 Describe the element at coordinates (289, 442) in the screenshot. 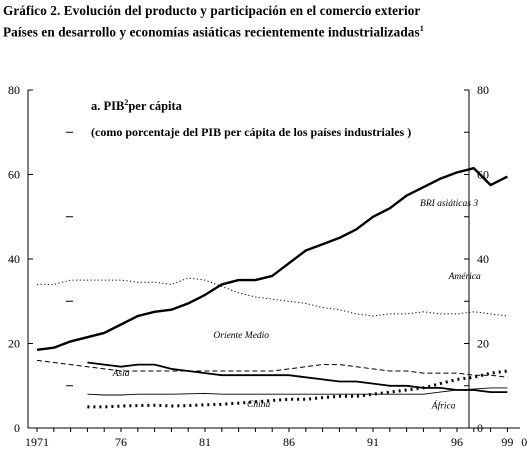

I see `x-tick-label: 86` at that location.